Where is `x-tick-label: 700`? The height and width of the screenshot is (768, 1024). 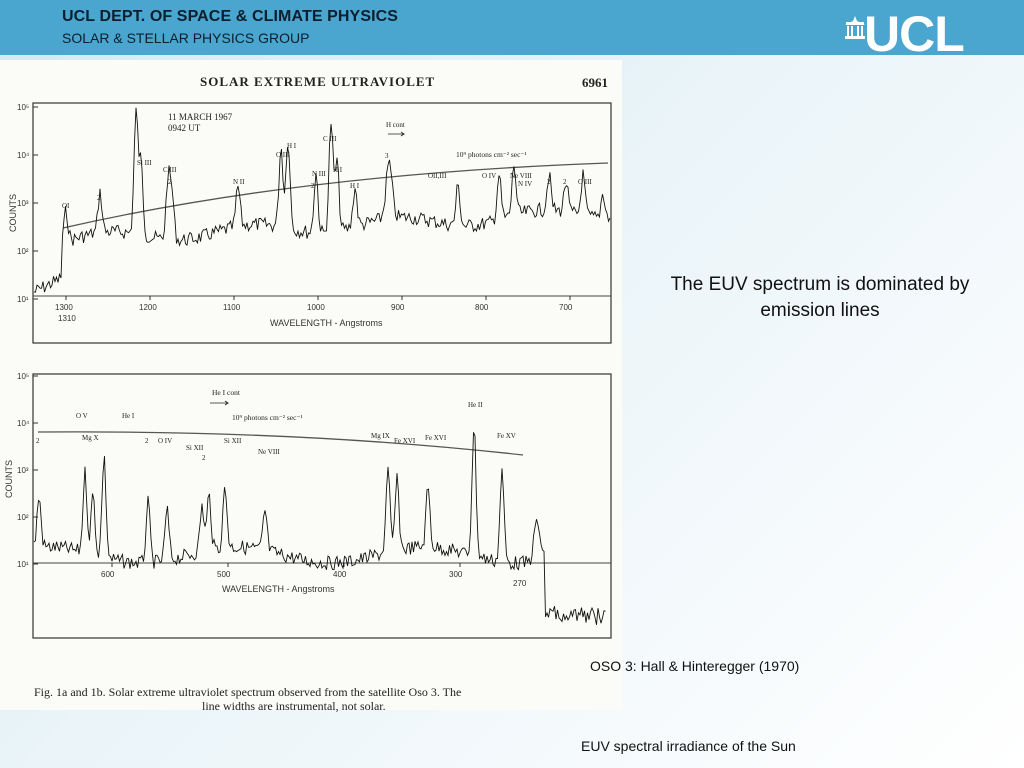 x-tick-label: 700 is located at coordinates (566, 307).